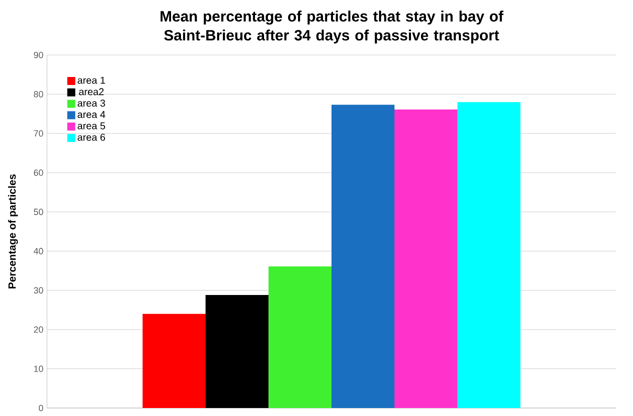 The width and height of the screenshot is (633, 416). I want to click on legend-label: area 5, so click(92, 126).